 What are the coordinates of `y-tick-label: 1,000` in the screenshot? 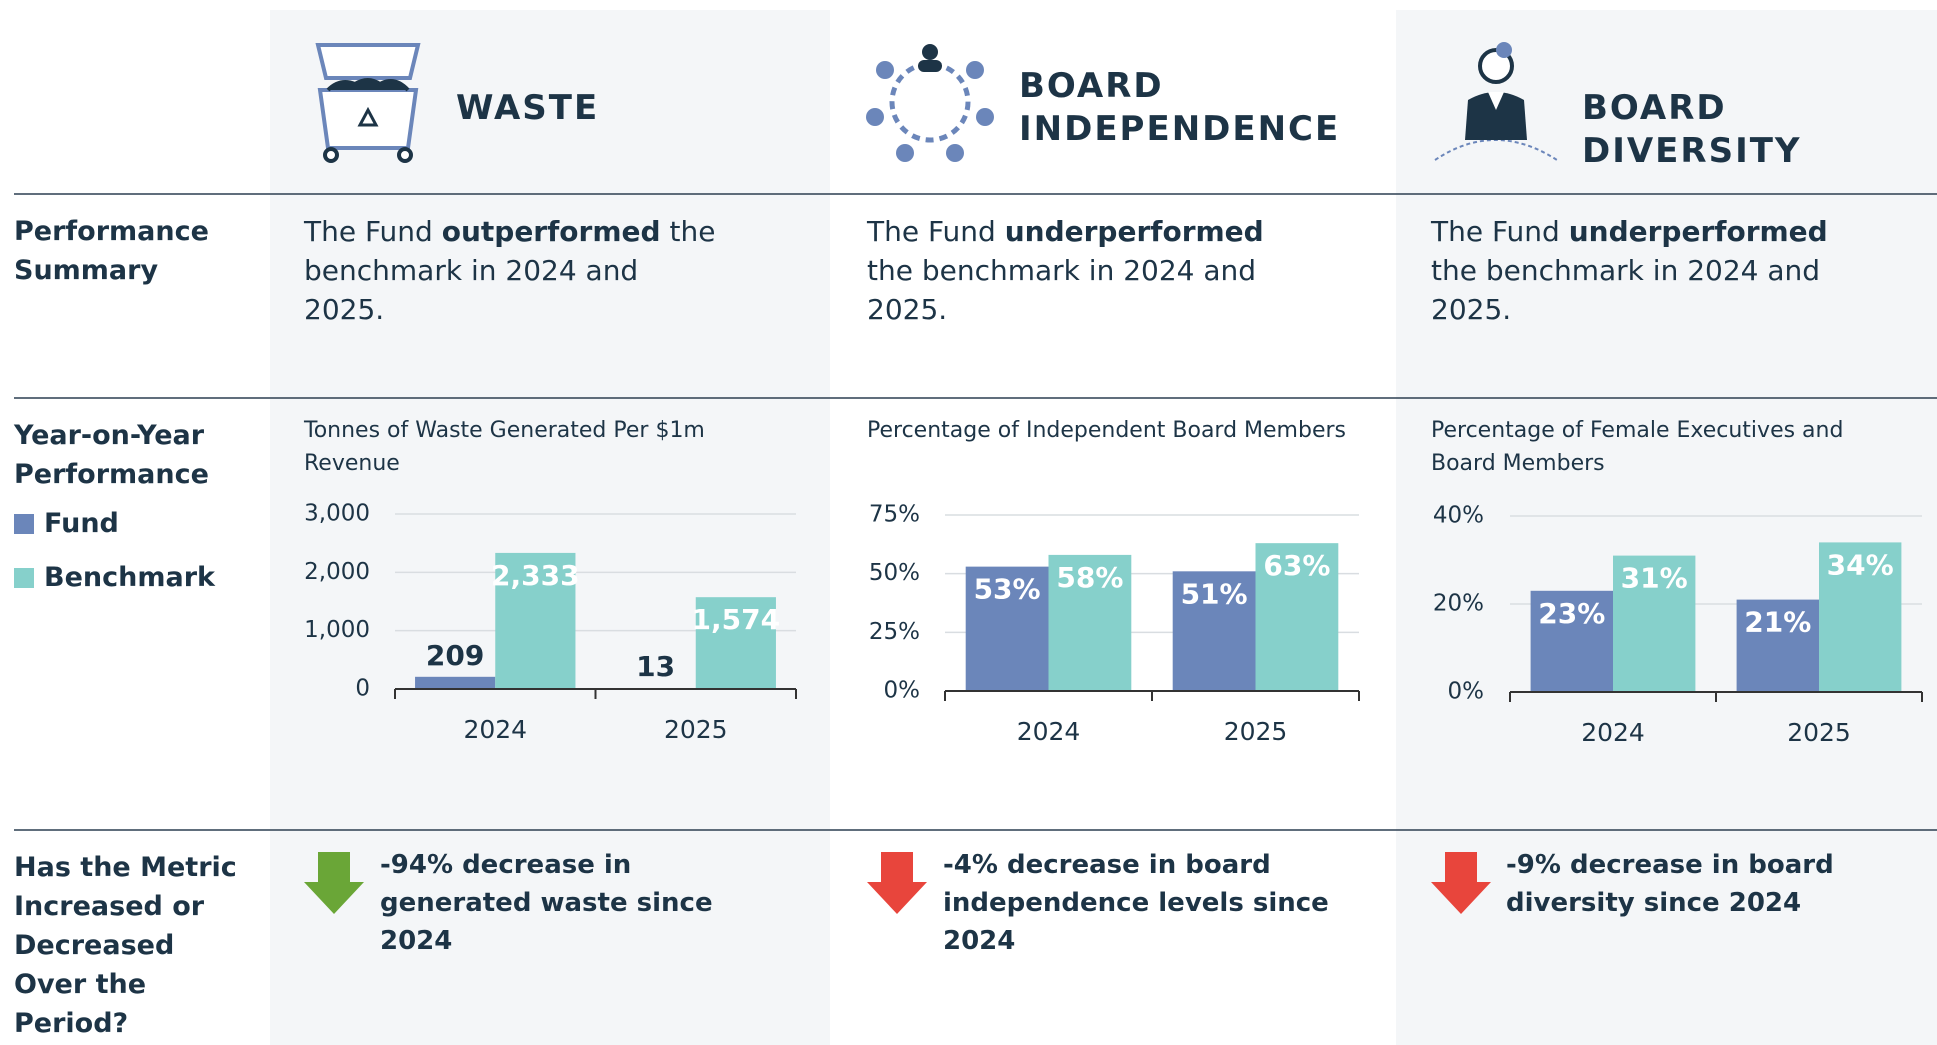 It's located at (337, 630).